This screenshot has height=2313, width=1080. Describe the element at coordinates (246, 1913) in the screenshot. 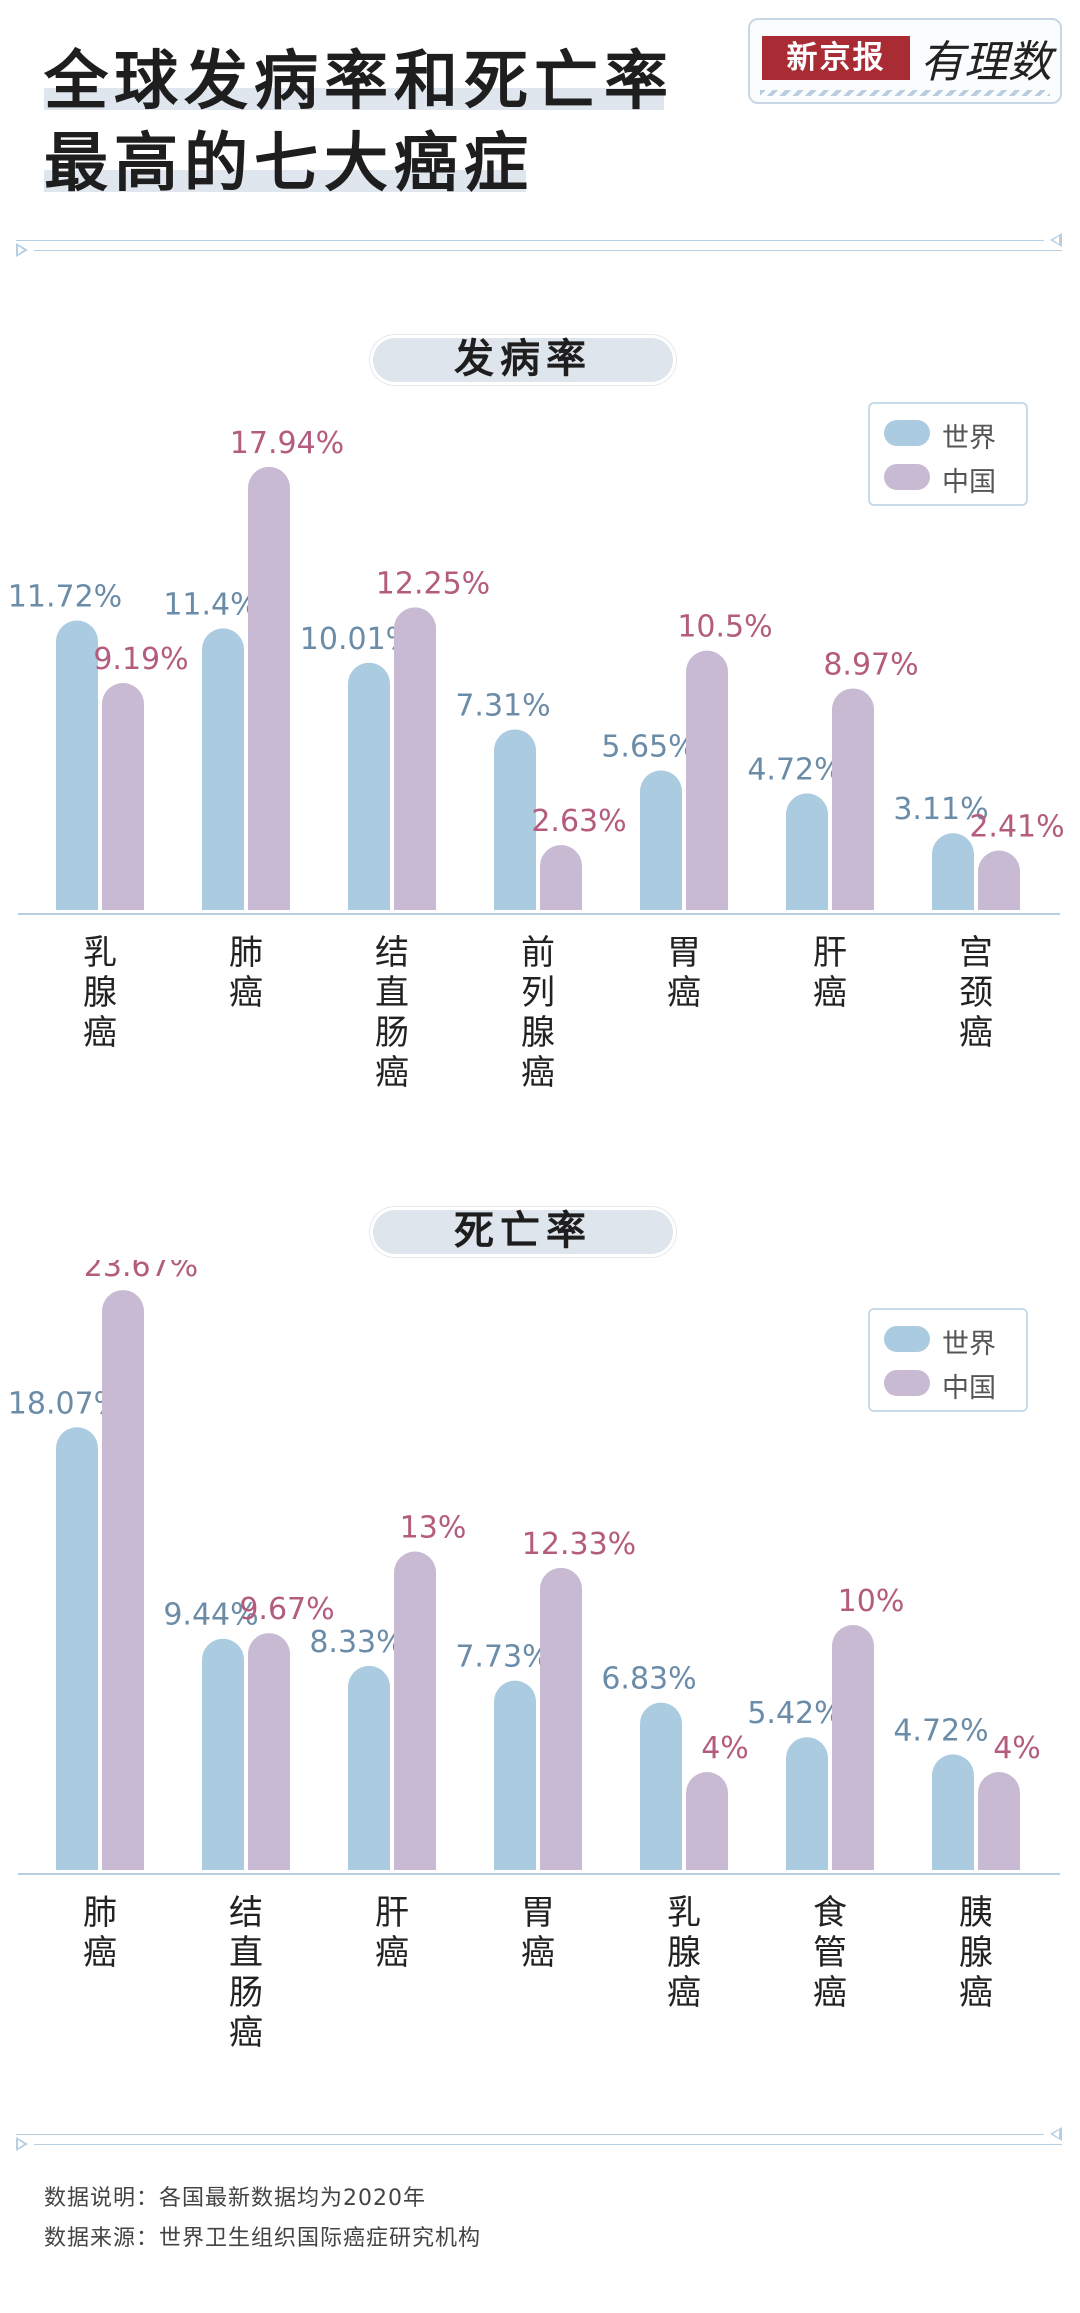

I see `category-label-1: 结` at that location.